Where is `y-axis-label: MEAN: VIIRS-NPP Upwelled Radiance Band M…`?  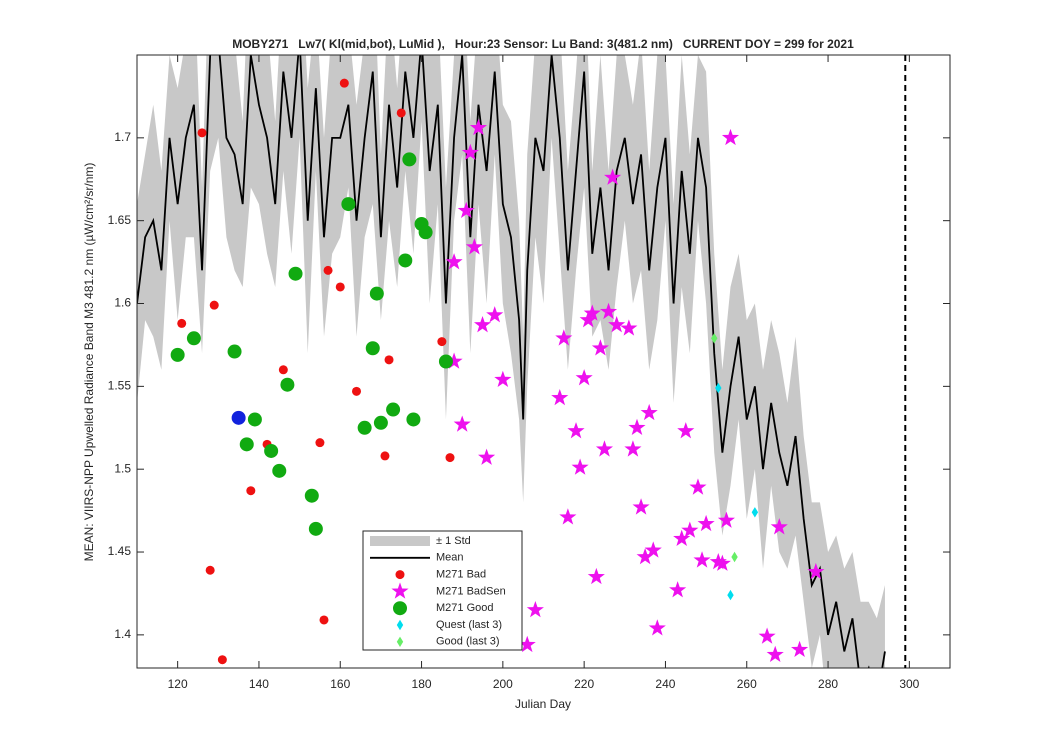
y-axis-label: MEAN: VIIRS-NPP Upwelled Radiance Band M… is located at coordinates (89, 362).